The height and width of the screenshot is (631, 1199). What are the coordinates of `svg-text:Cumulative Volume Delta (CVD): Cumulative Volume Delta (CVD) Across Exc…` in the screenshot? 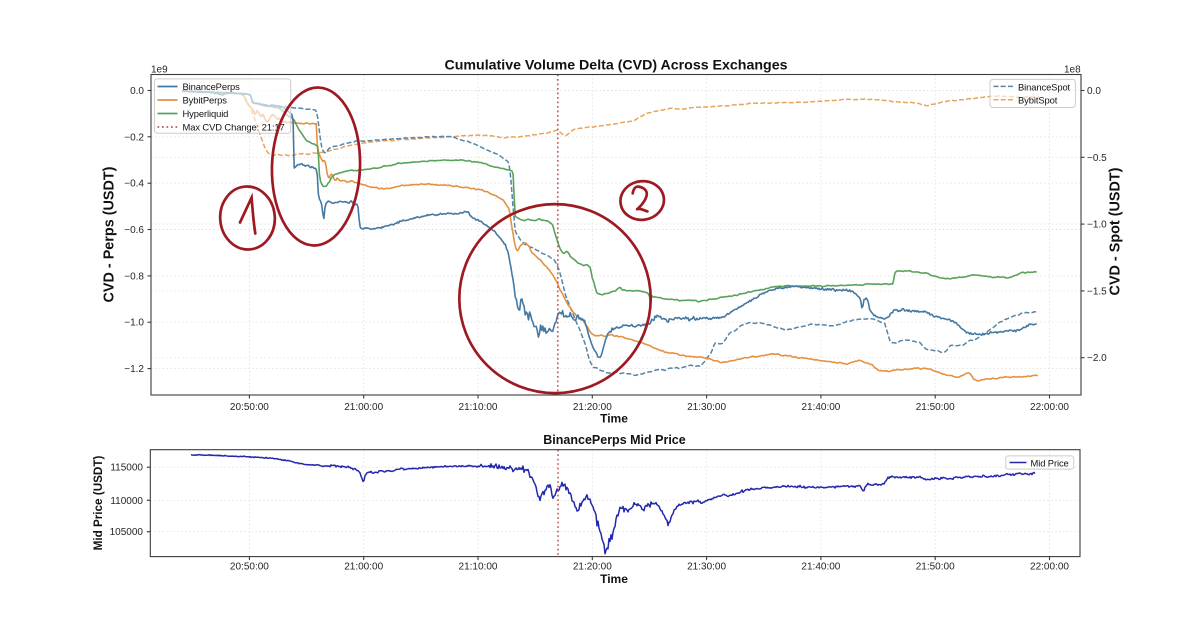 It's located at (616, 66).